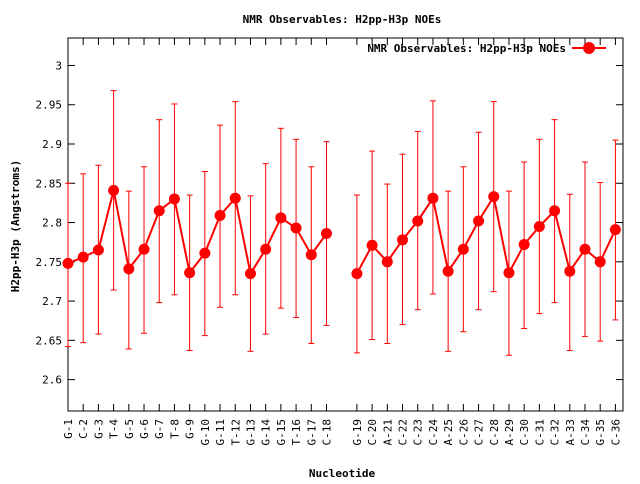 Image resolution: width=640 pixels, height=484 pixels. What do you see at coordinates (479, 432) in the screenshot?
I see `x-tick-label: C-27` at bounding box center [479, 432].